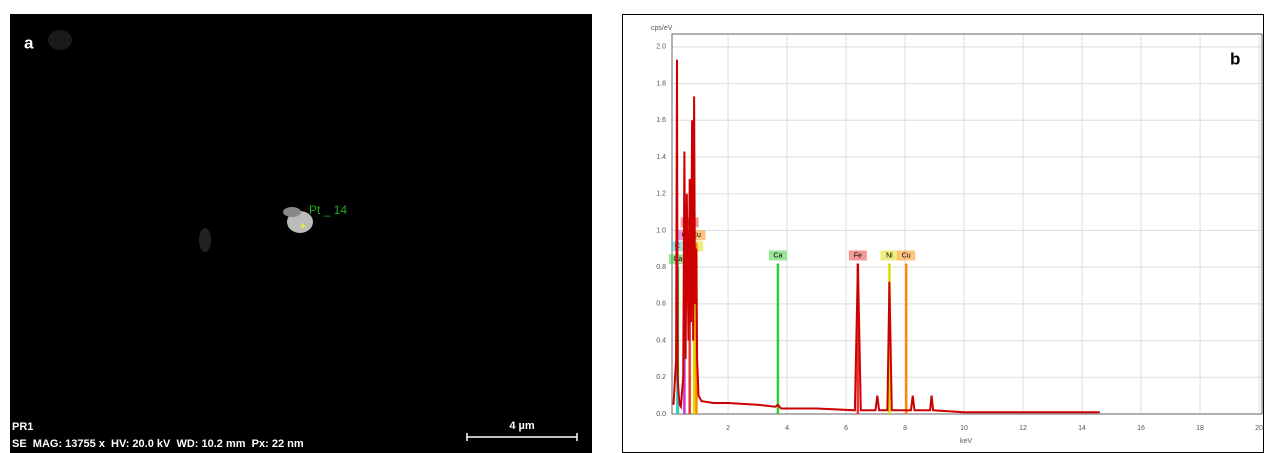 This screenshot has height=453, width=1264. I want to click on x-tick-label: 2, so click(728, 428).